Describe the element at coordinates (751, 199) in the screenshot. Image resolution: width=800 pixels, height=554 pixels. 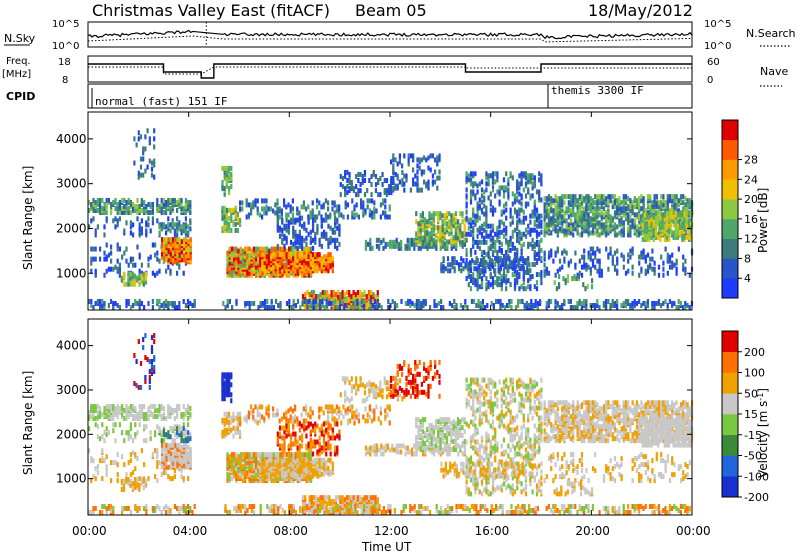
I see `colorbar-tick: 20` at that location.